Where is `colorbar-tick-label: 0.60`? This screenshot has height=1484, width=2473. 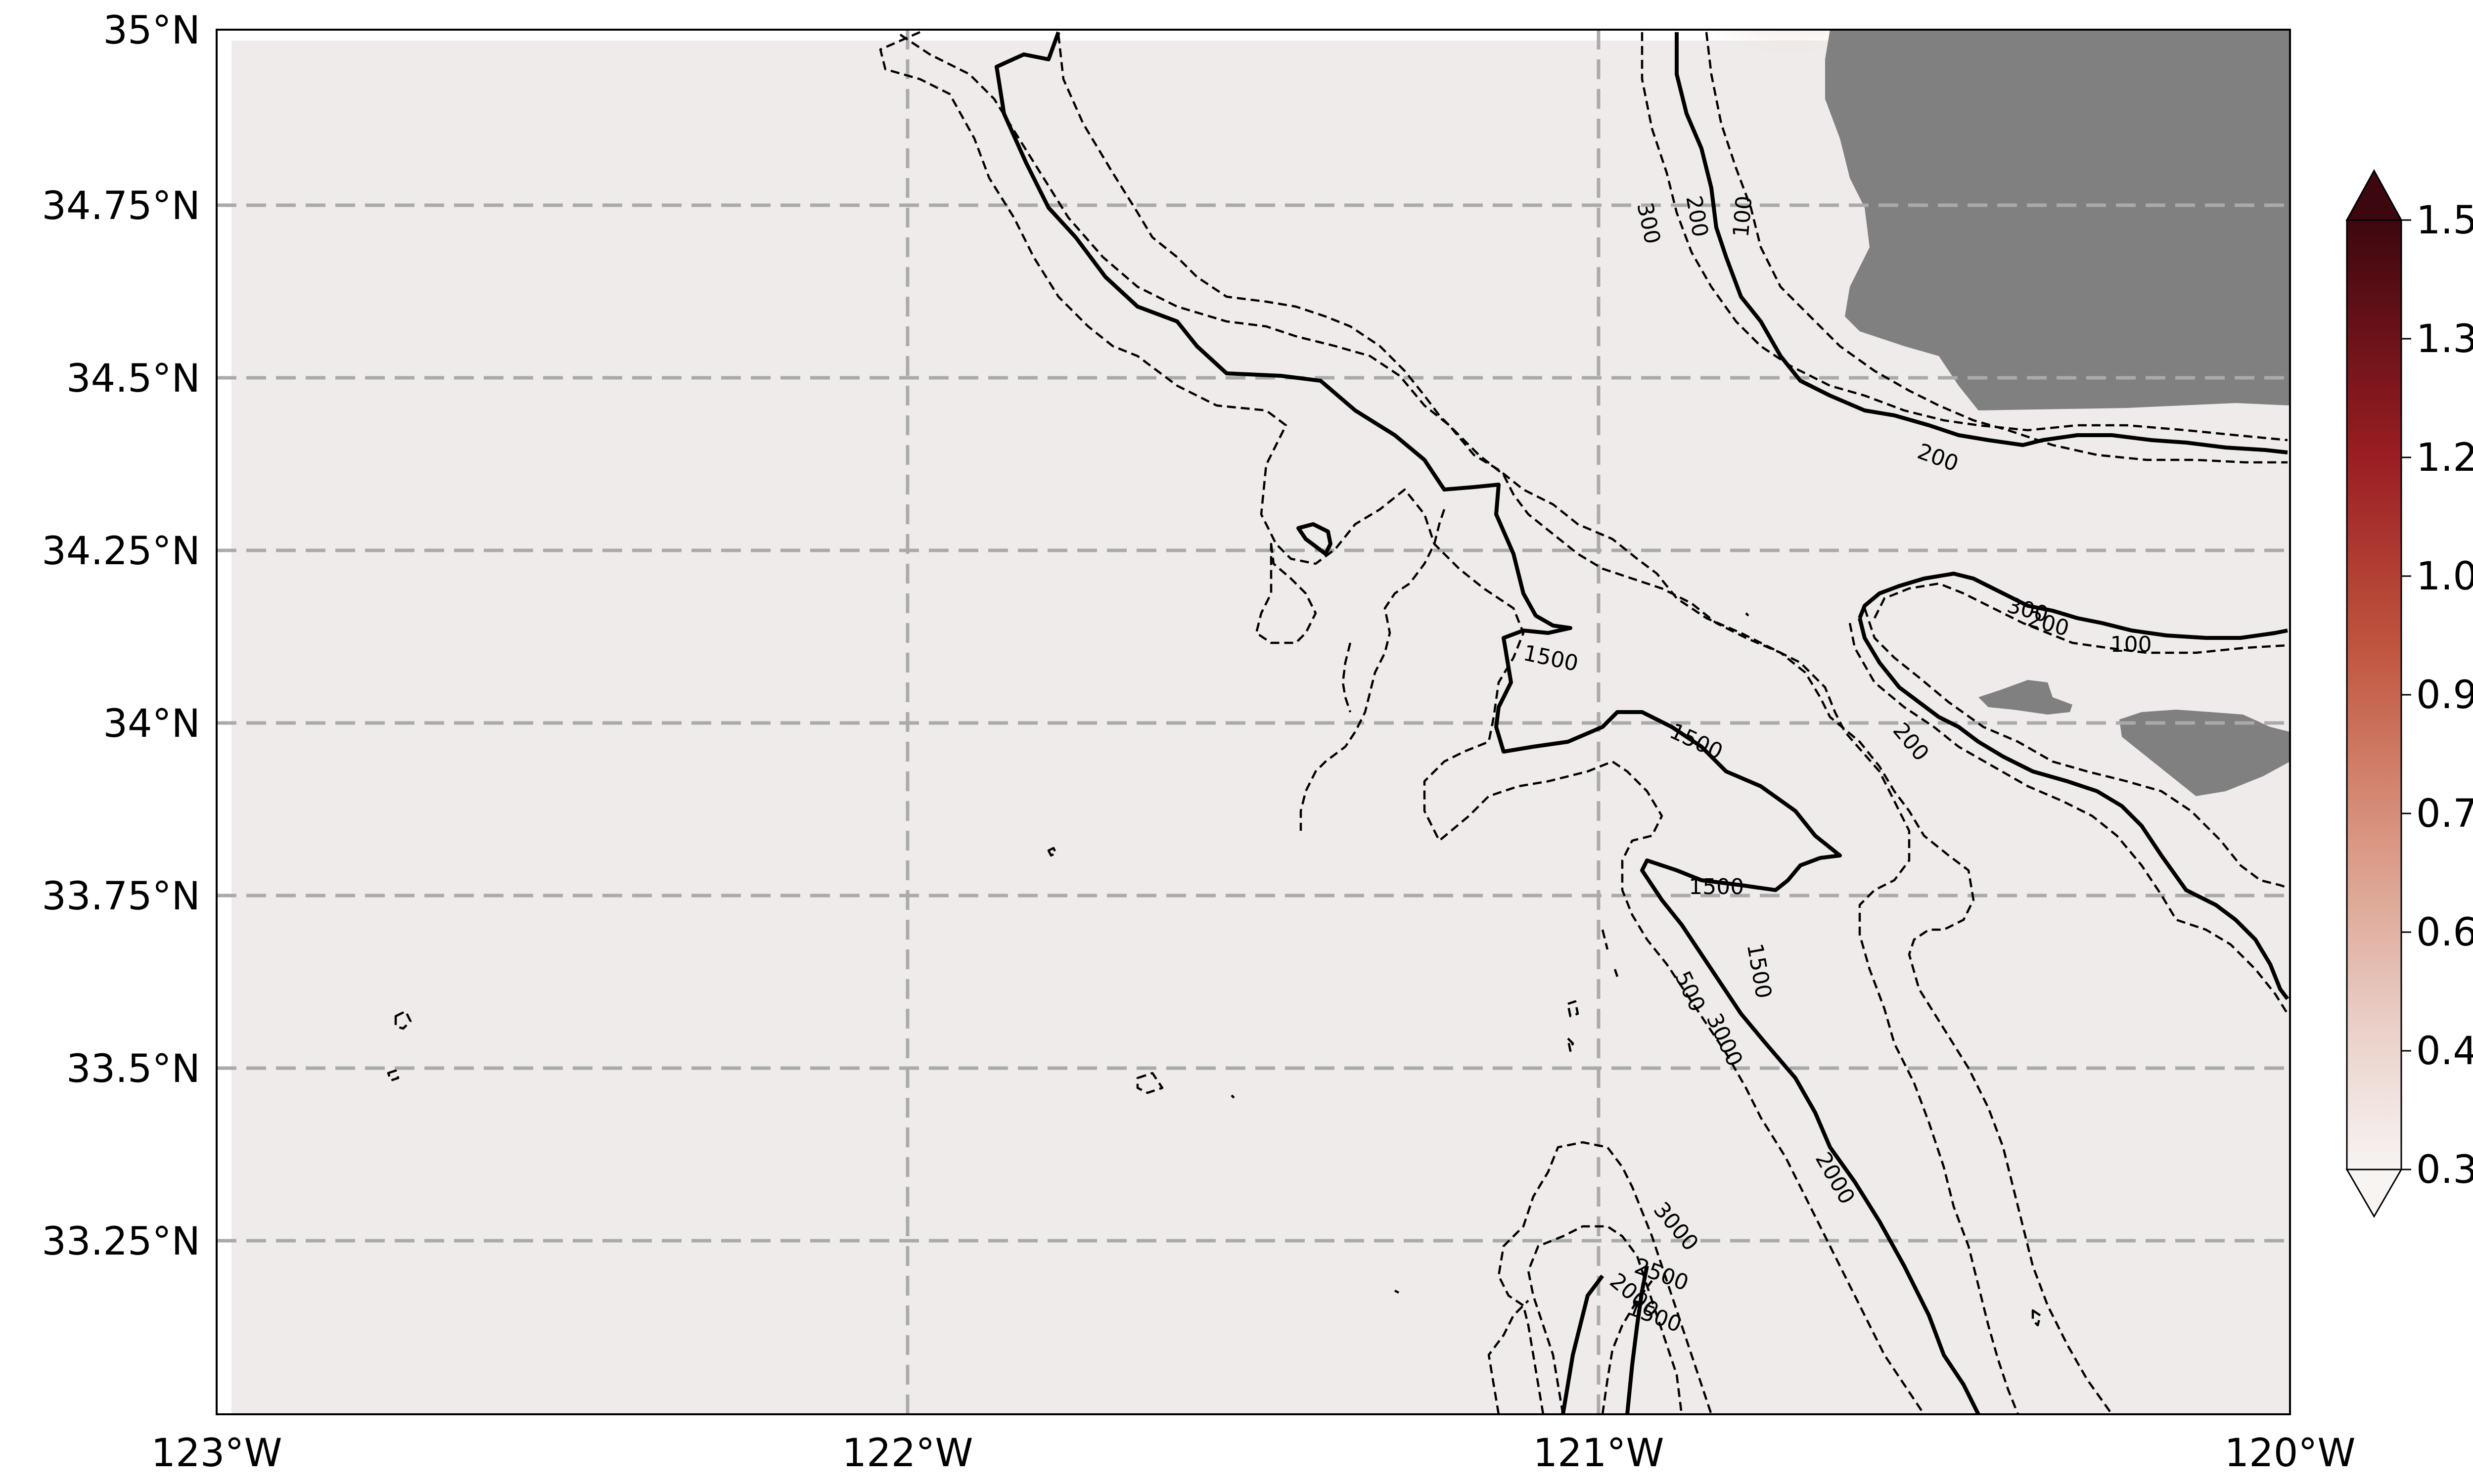 colorbar-tick-label: 0.60 is located at coordinates (2444, 932).